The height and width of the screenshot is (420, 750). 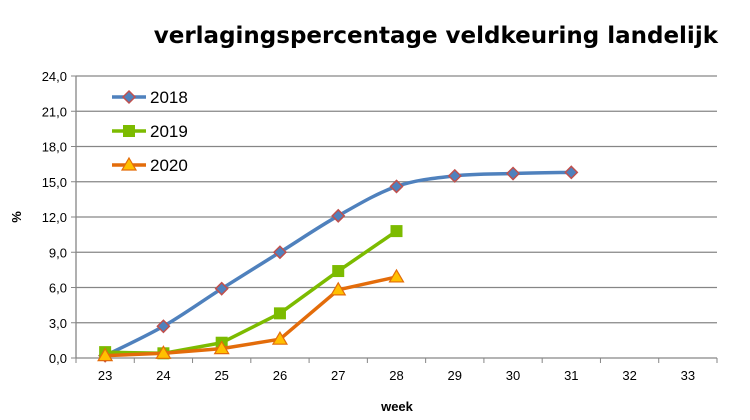 I want to click on y-tick-label: 15,0, so click(x=54, y=182).